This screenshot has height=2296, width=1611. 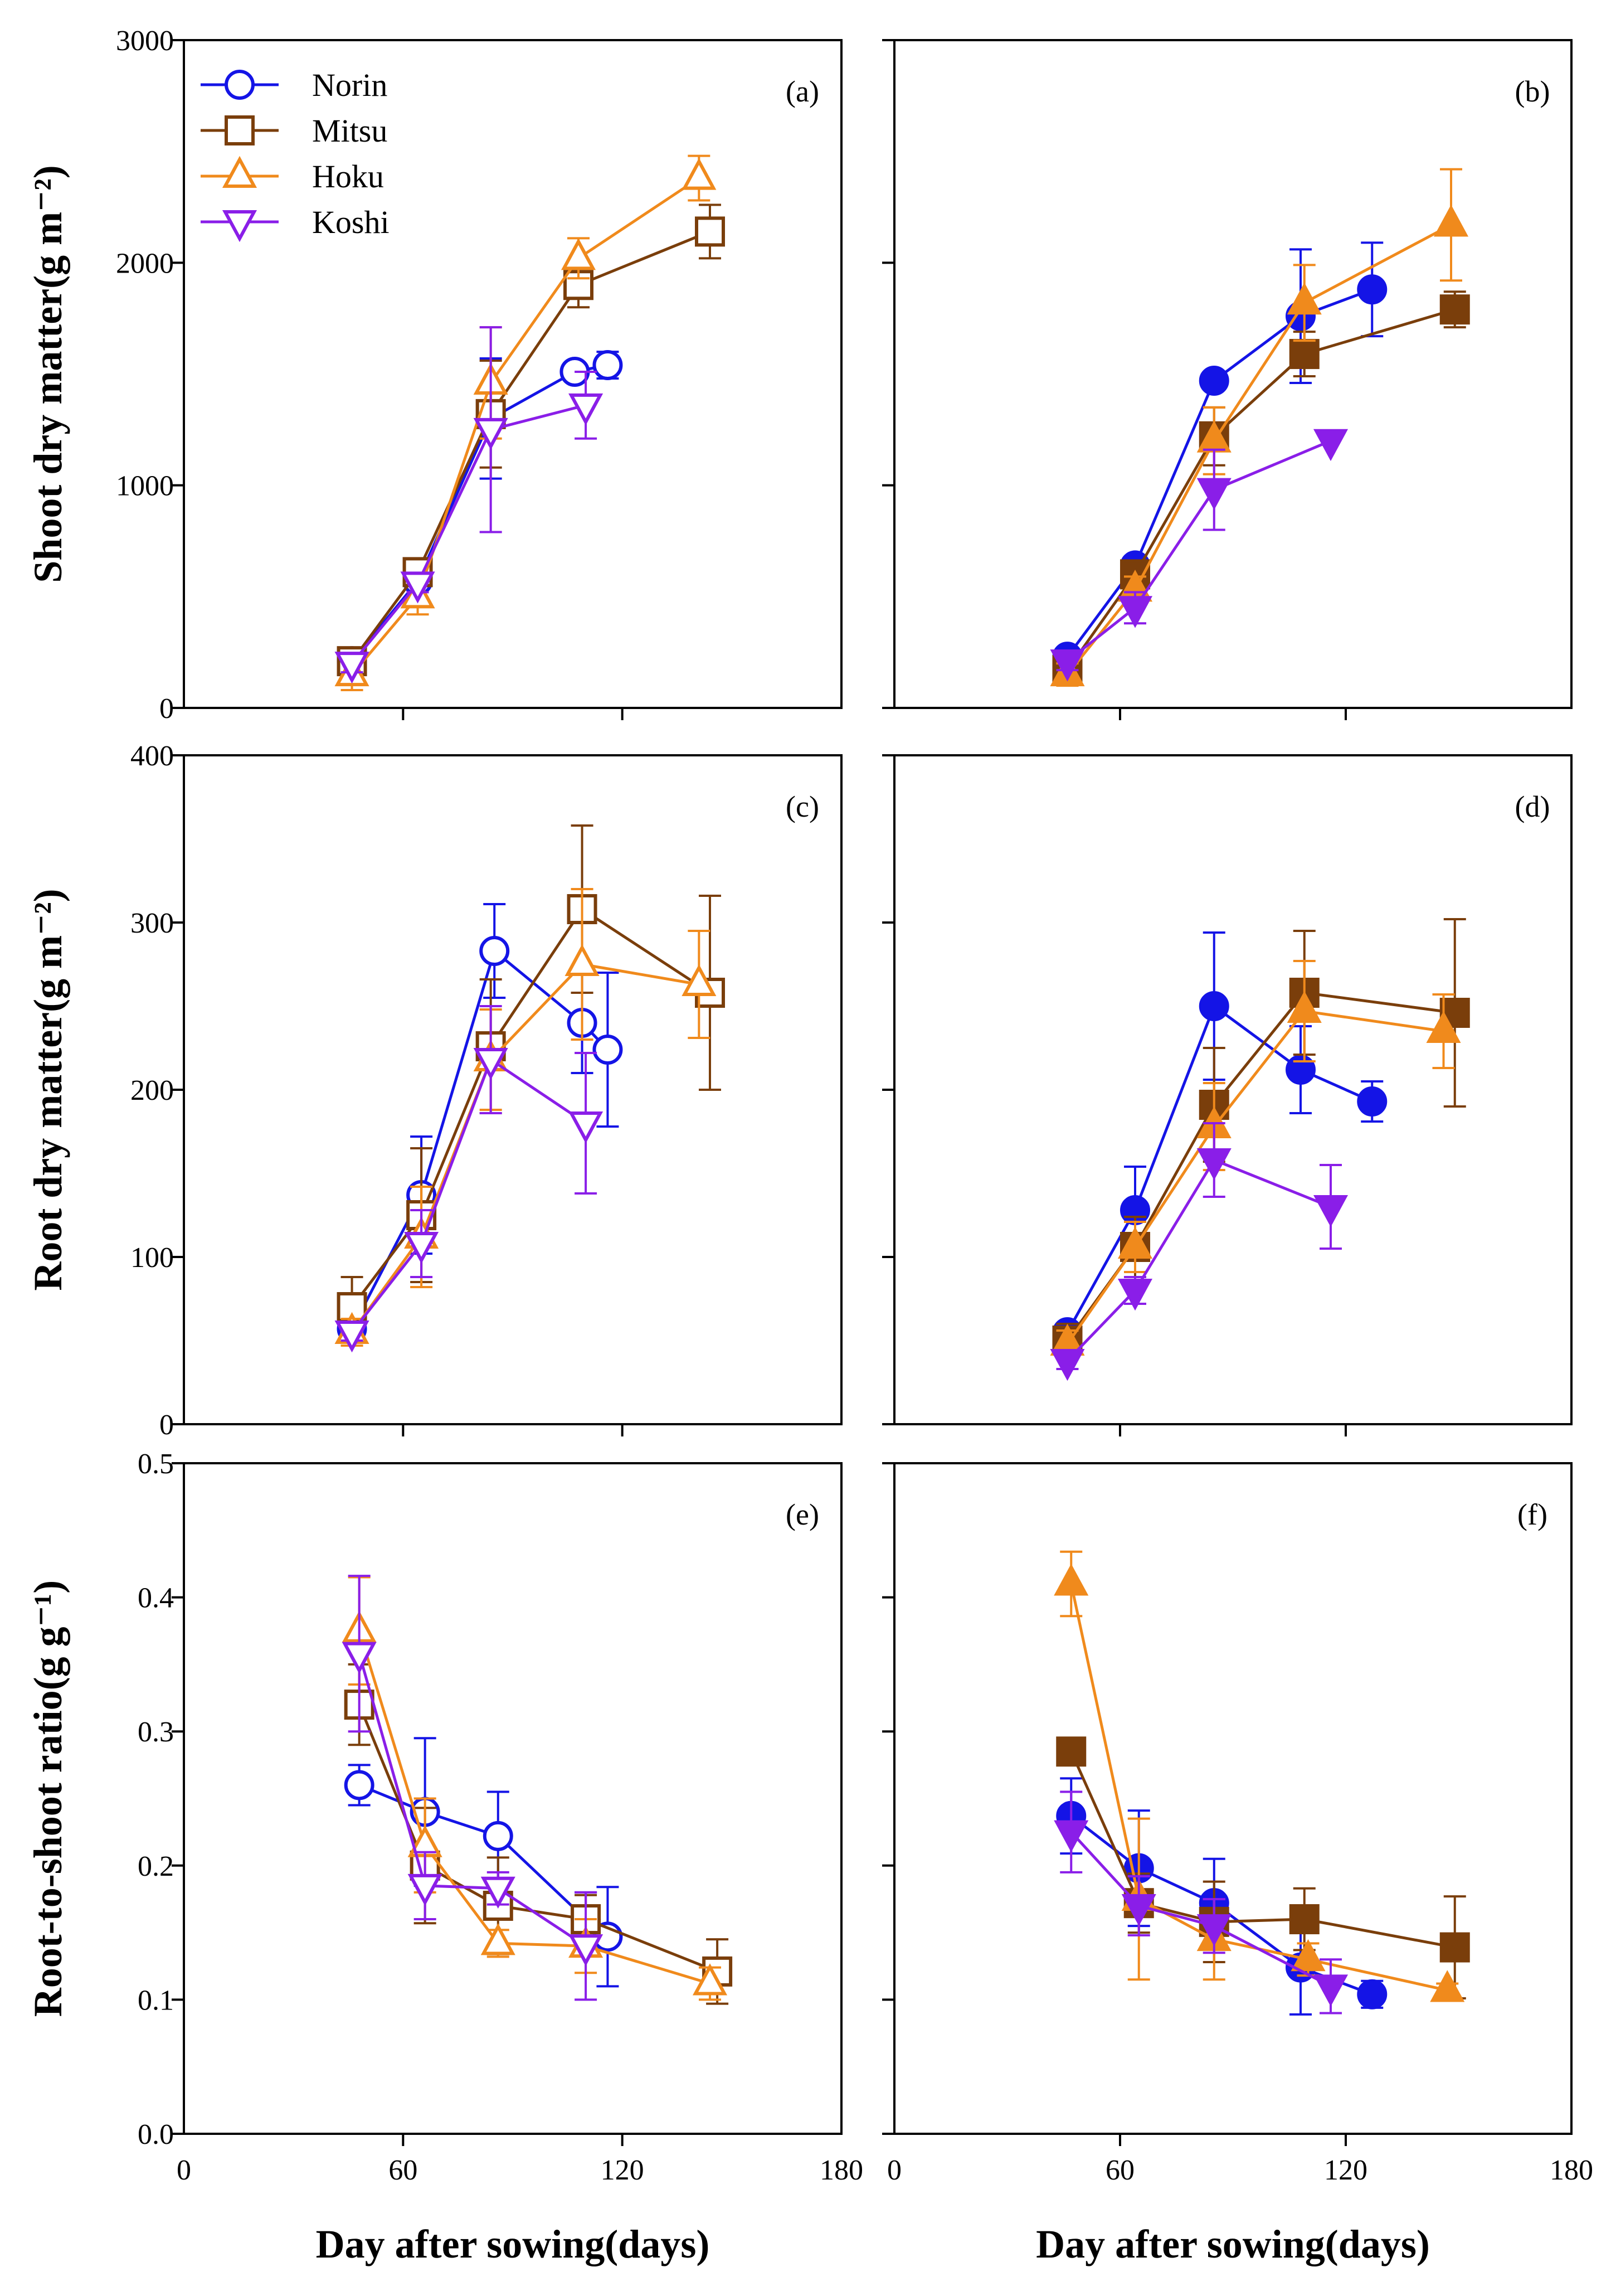 I want to click on y-tick-label: 400, so click(x=152, y=756).